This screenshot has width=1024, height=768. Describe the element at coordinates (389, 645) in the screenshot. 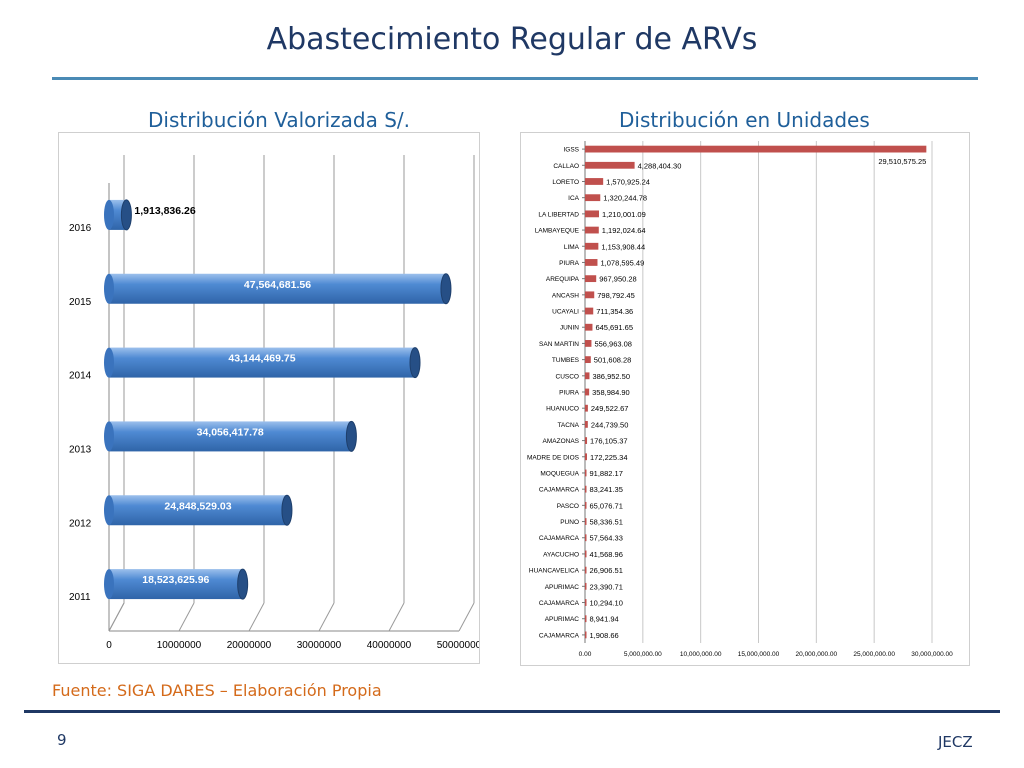

I see `x-tick-label: 40000000` at that location.